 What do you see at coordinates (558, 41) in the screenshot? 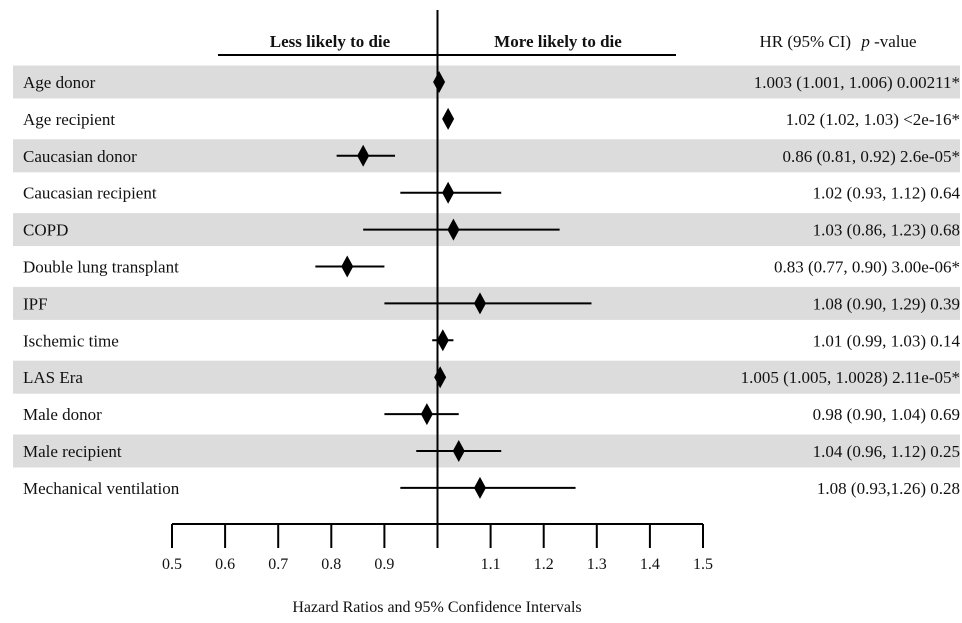
I see `header-more-likely: More likely to die` at bounding box center [558, 41].